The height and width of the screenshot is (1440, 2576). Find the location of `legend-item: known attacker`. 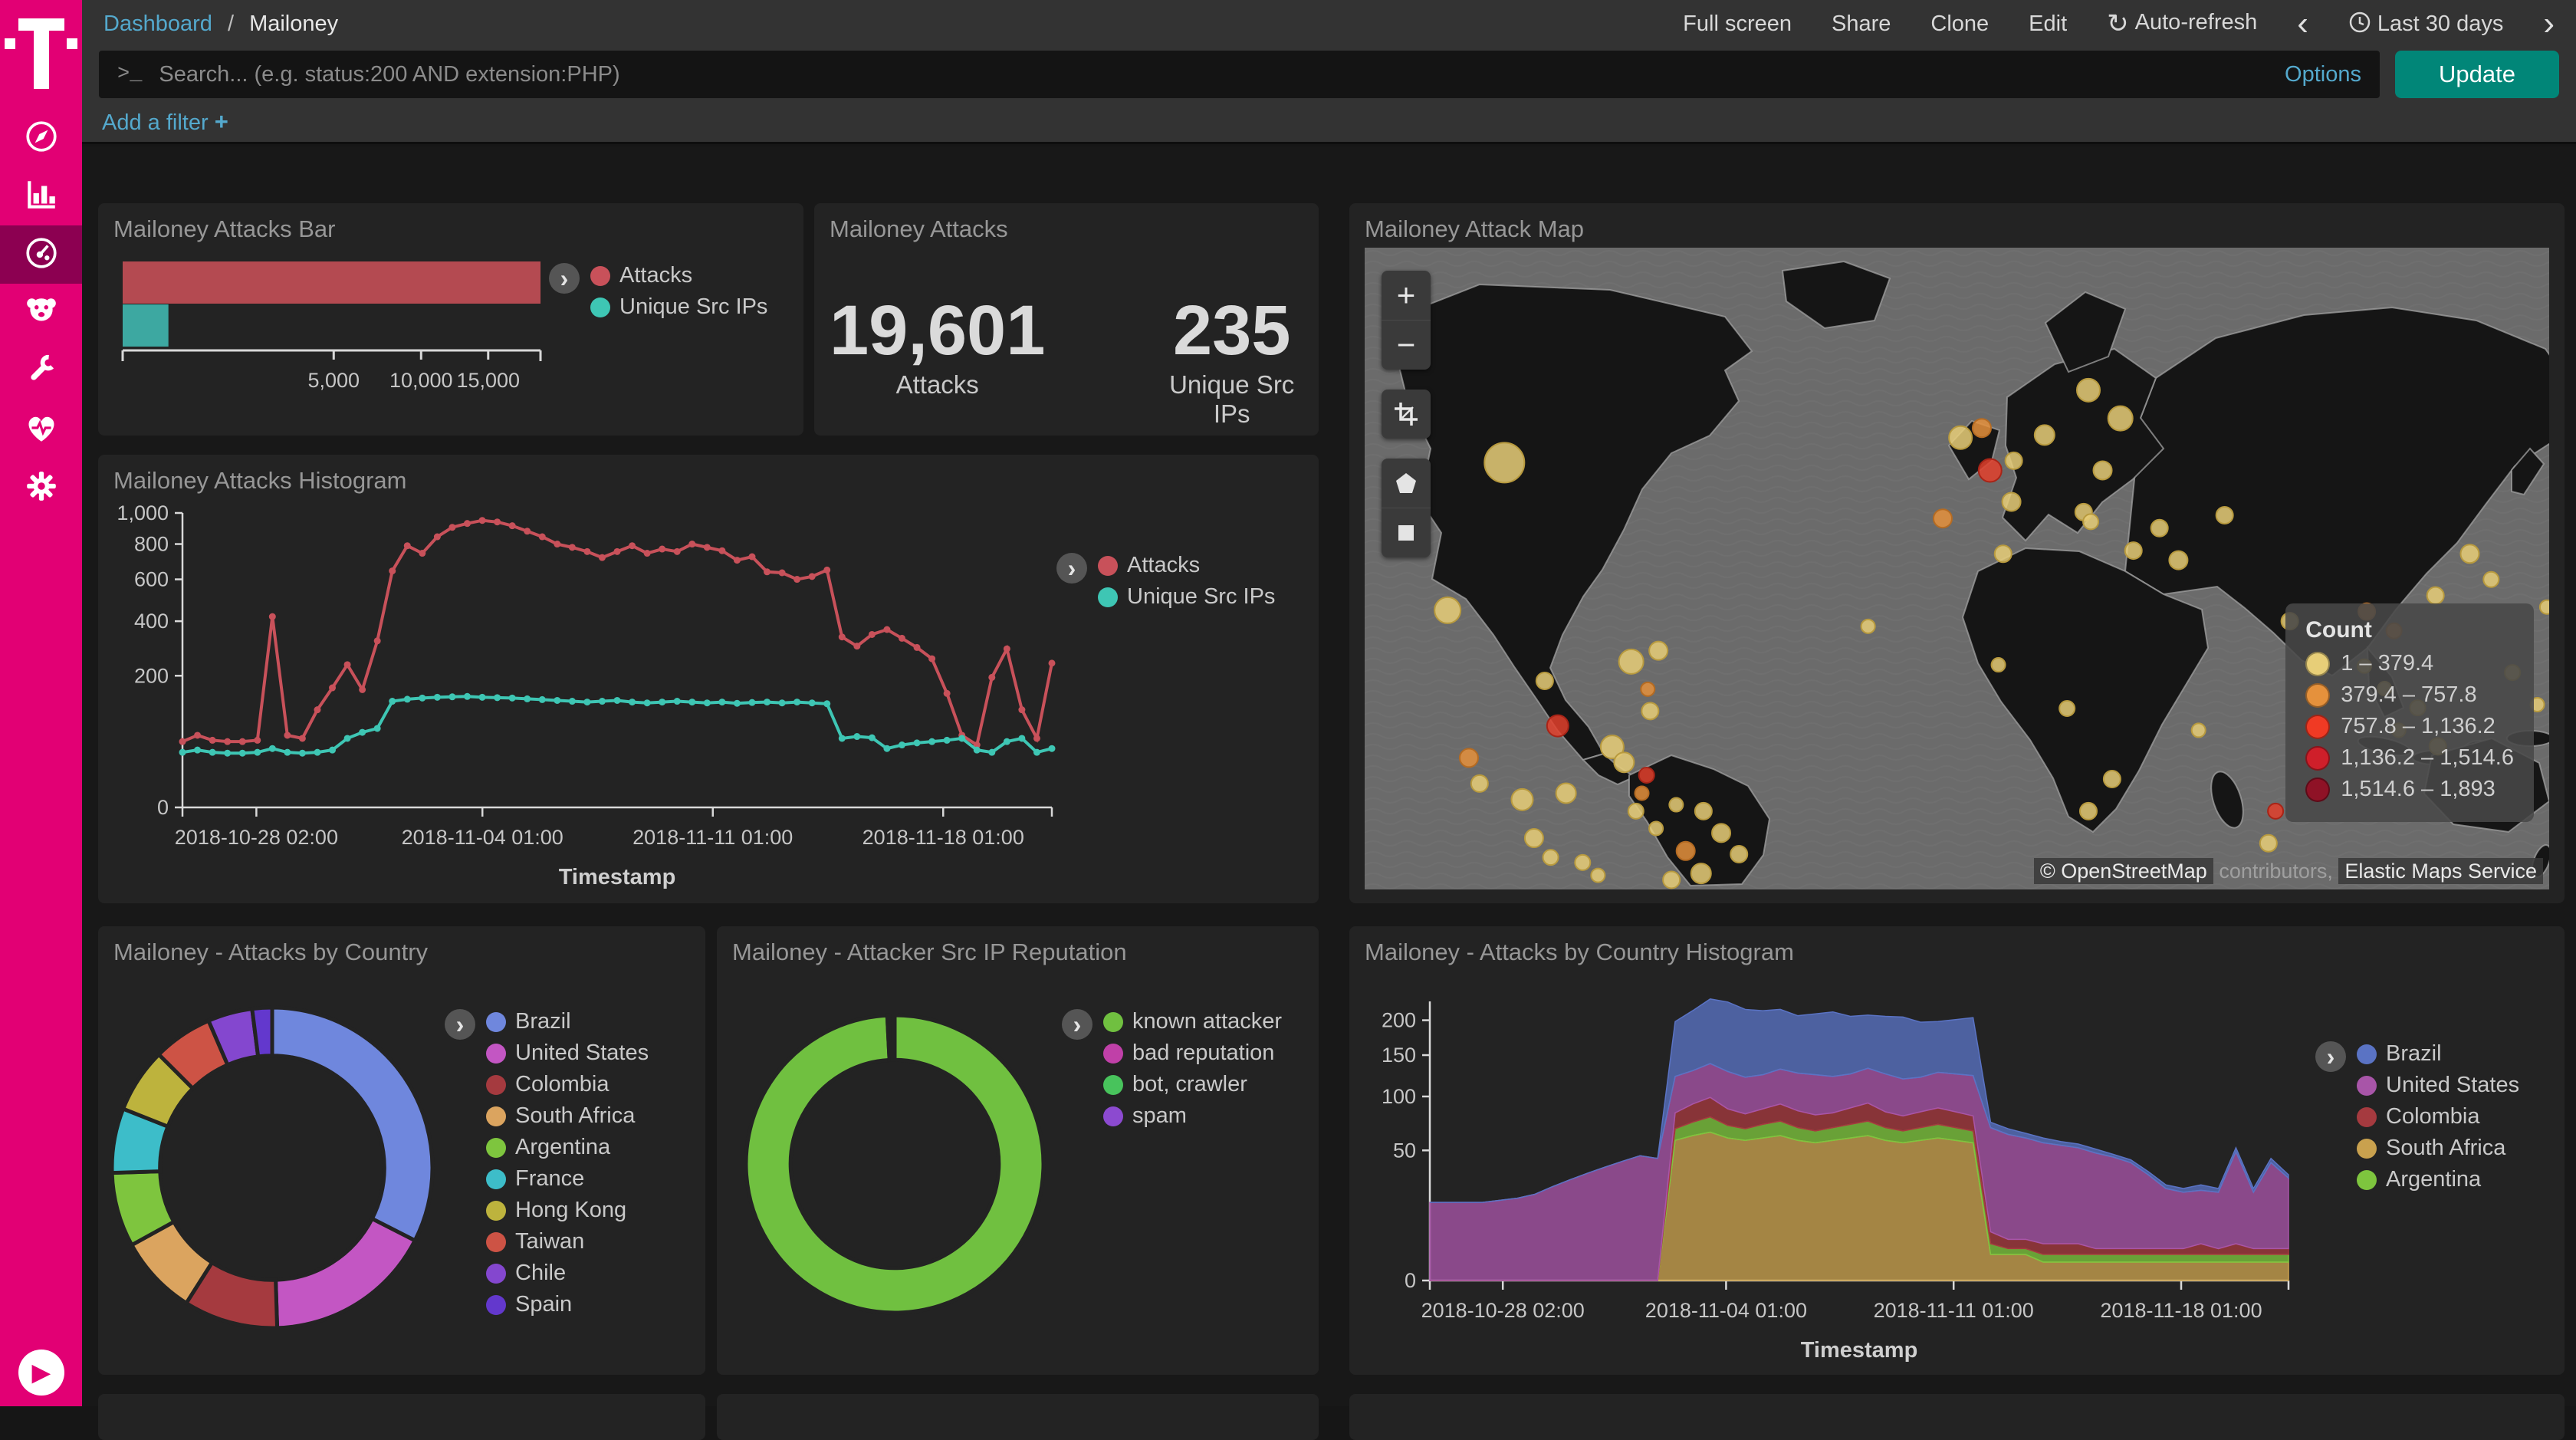

legend-item: known attacker is located at coordinates (1193, 1021).